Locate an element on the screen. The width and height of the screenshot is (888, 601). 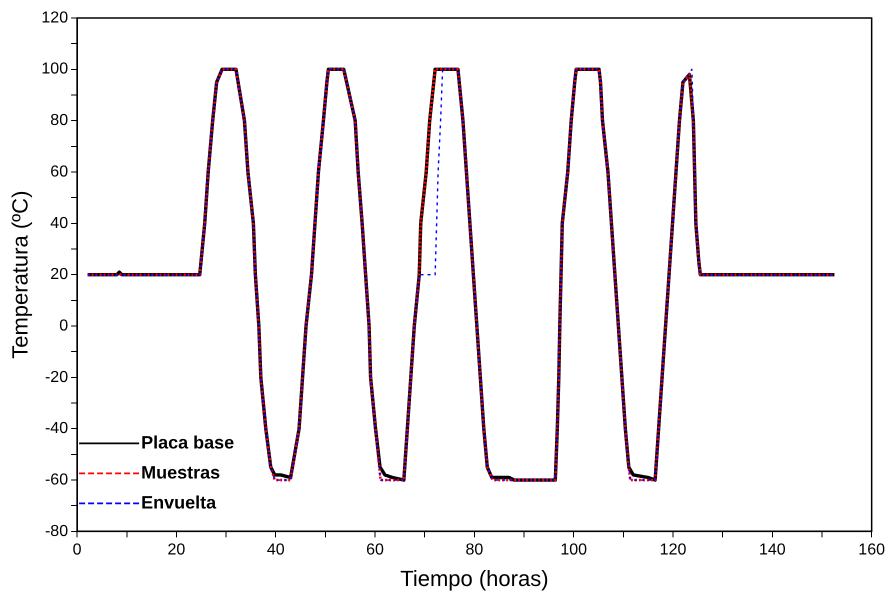
y-tick-label: 0 is located at coordinates (63, 325).